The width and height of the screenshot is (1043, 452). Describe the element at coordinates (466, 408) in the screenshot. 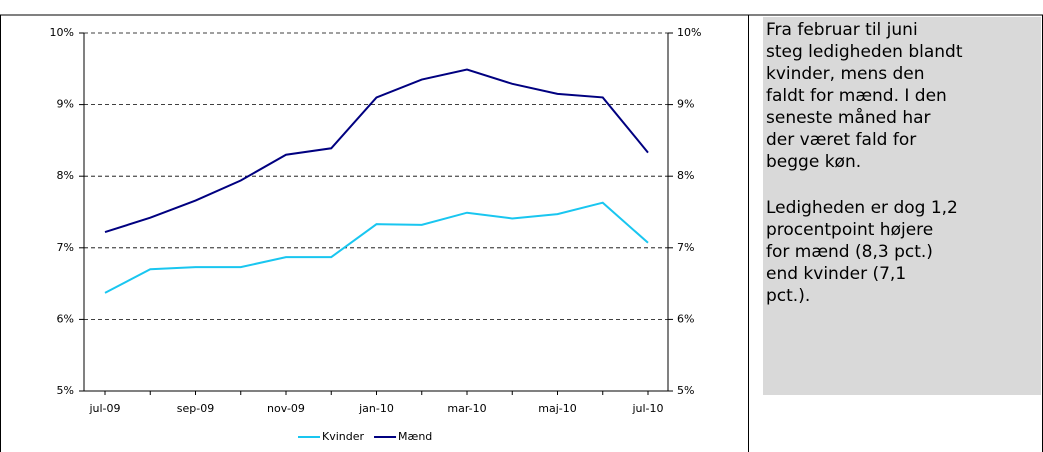

I see `x-tick-label: mar-10` at that location.